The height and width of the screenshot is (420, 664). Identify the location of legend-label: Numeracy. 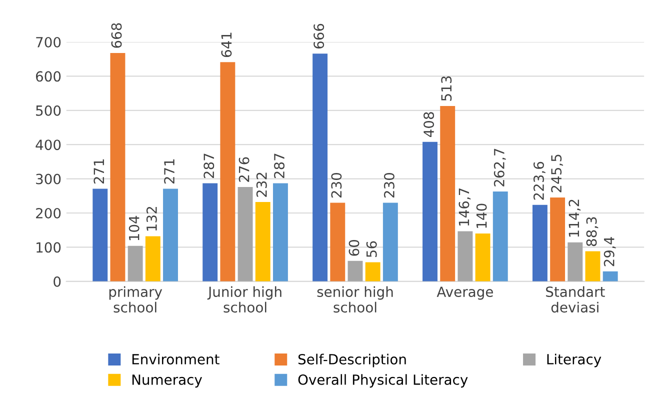
(167, 381).